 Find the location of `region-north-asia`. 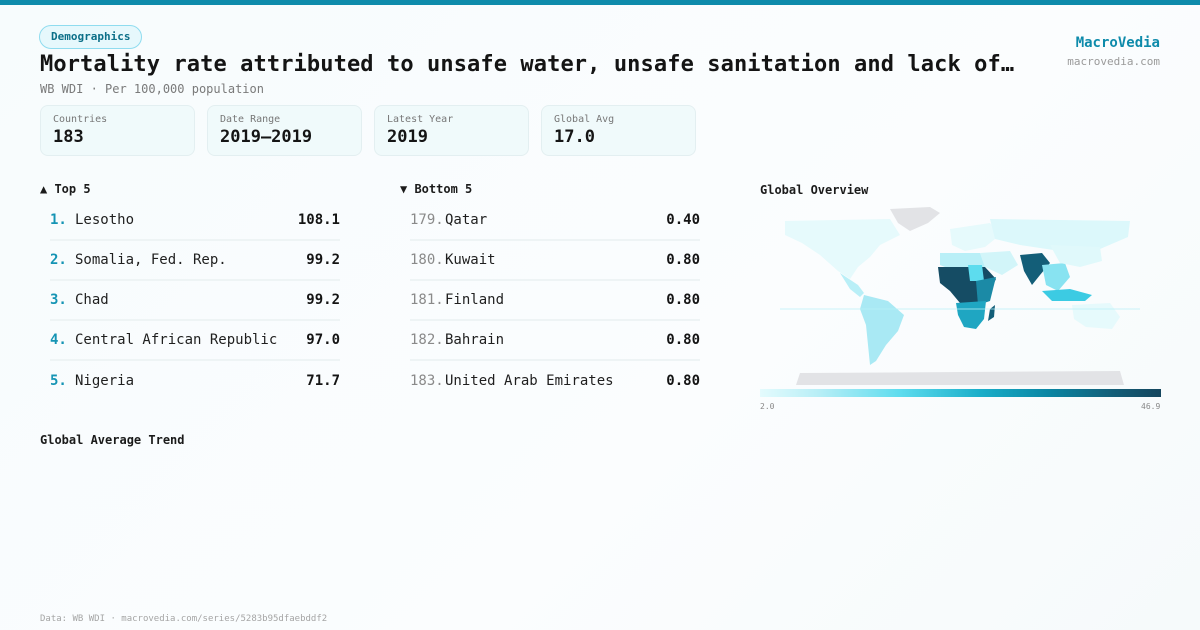

region-north-asia is located at coordinates (1060, 235).